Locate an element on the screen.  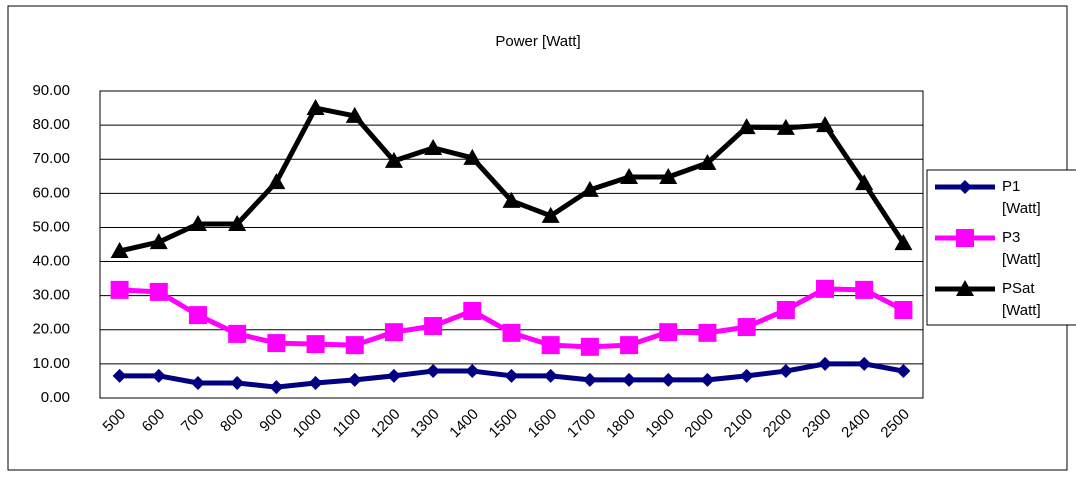
legend-box is located at coordinates (1001, 247).